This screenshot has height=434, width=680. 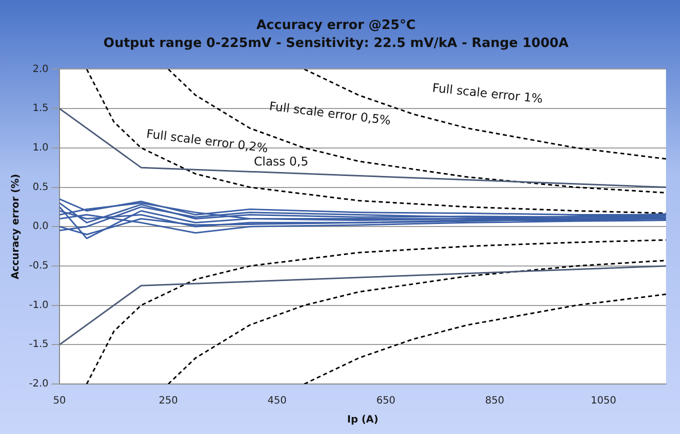 What do you see at coordinates (40, 69) in the screenshot?
I see `y-tick-label: 2.0` at bounding box center [40, 69].